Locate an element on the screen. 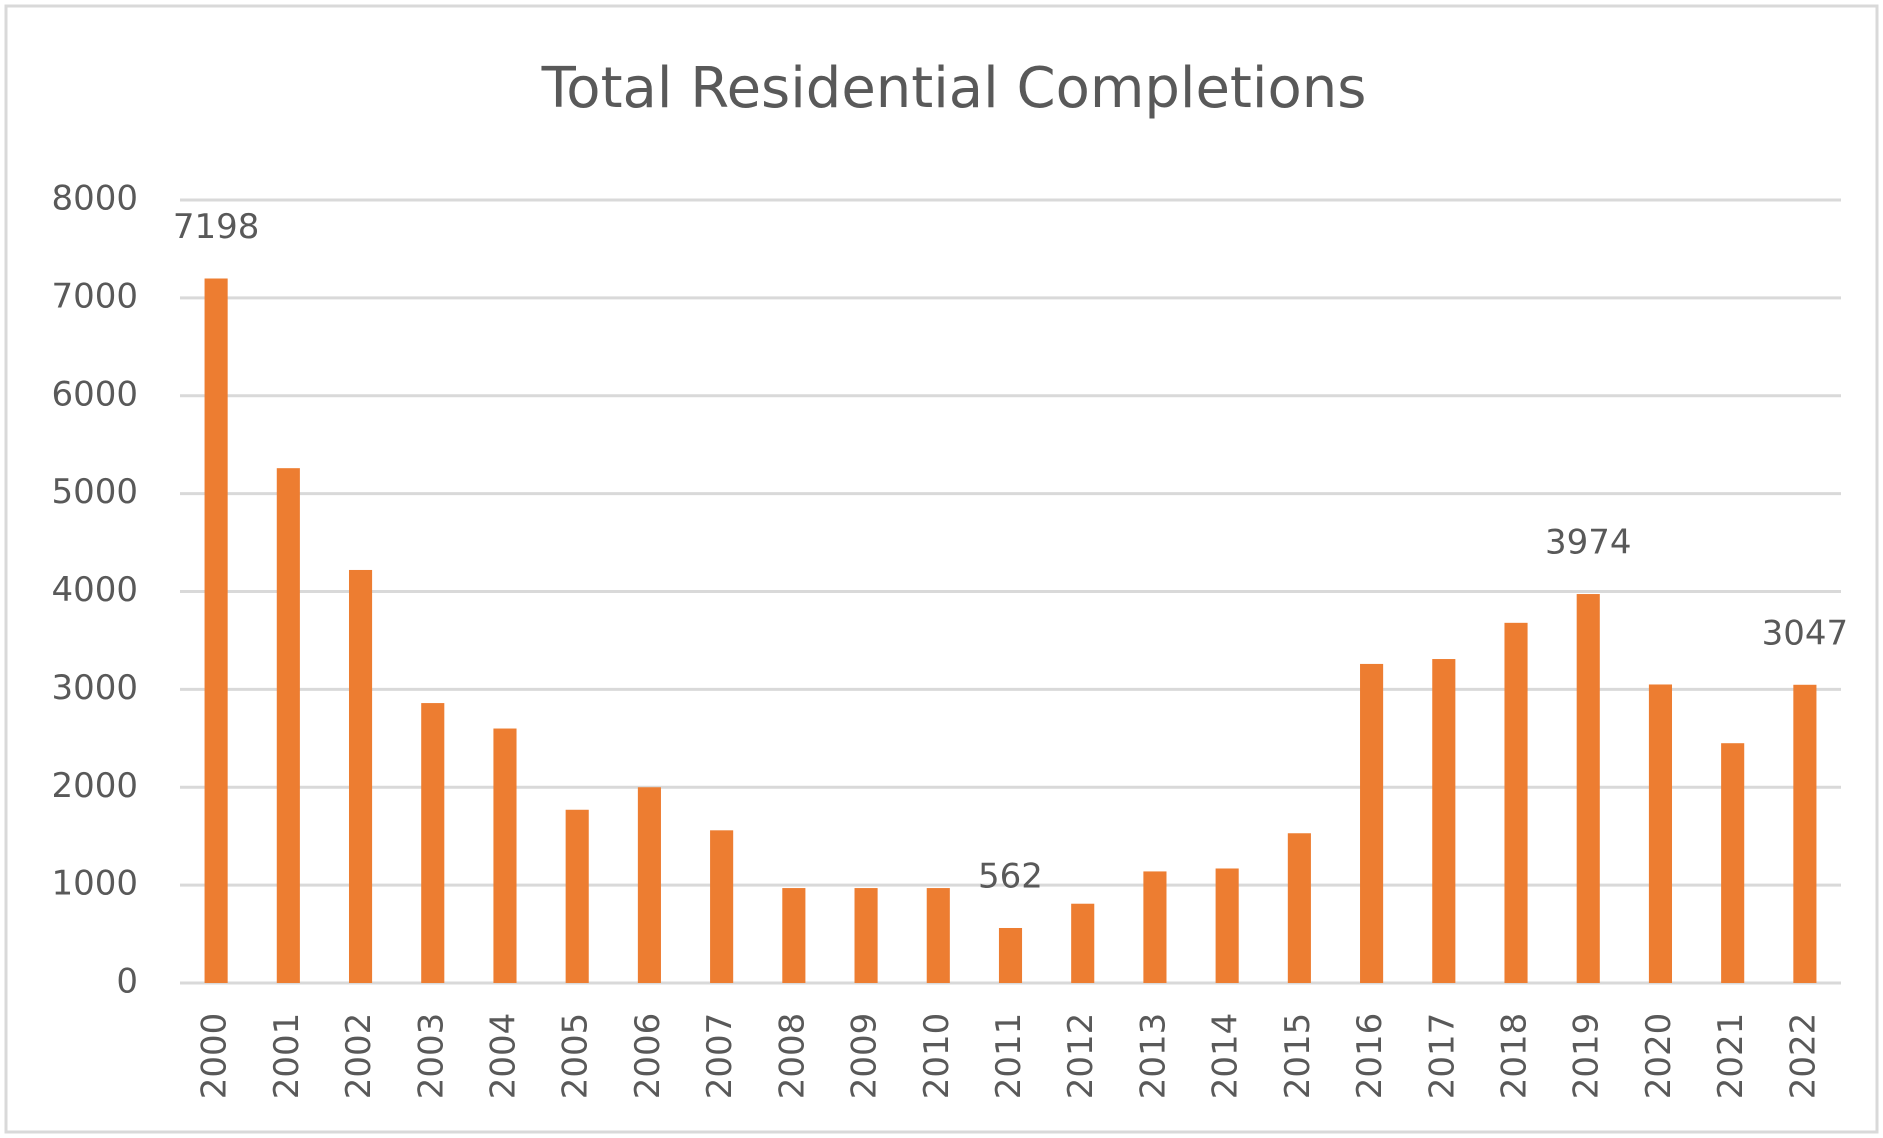 The image size is (1883, 1138). y-tick-label: 6000 is located at coordinates (94, 394).